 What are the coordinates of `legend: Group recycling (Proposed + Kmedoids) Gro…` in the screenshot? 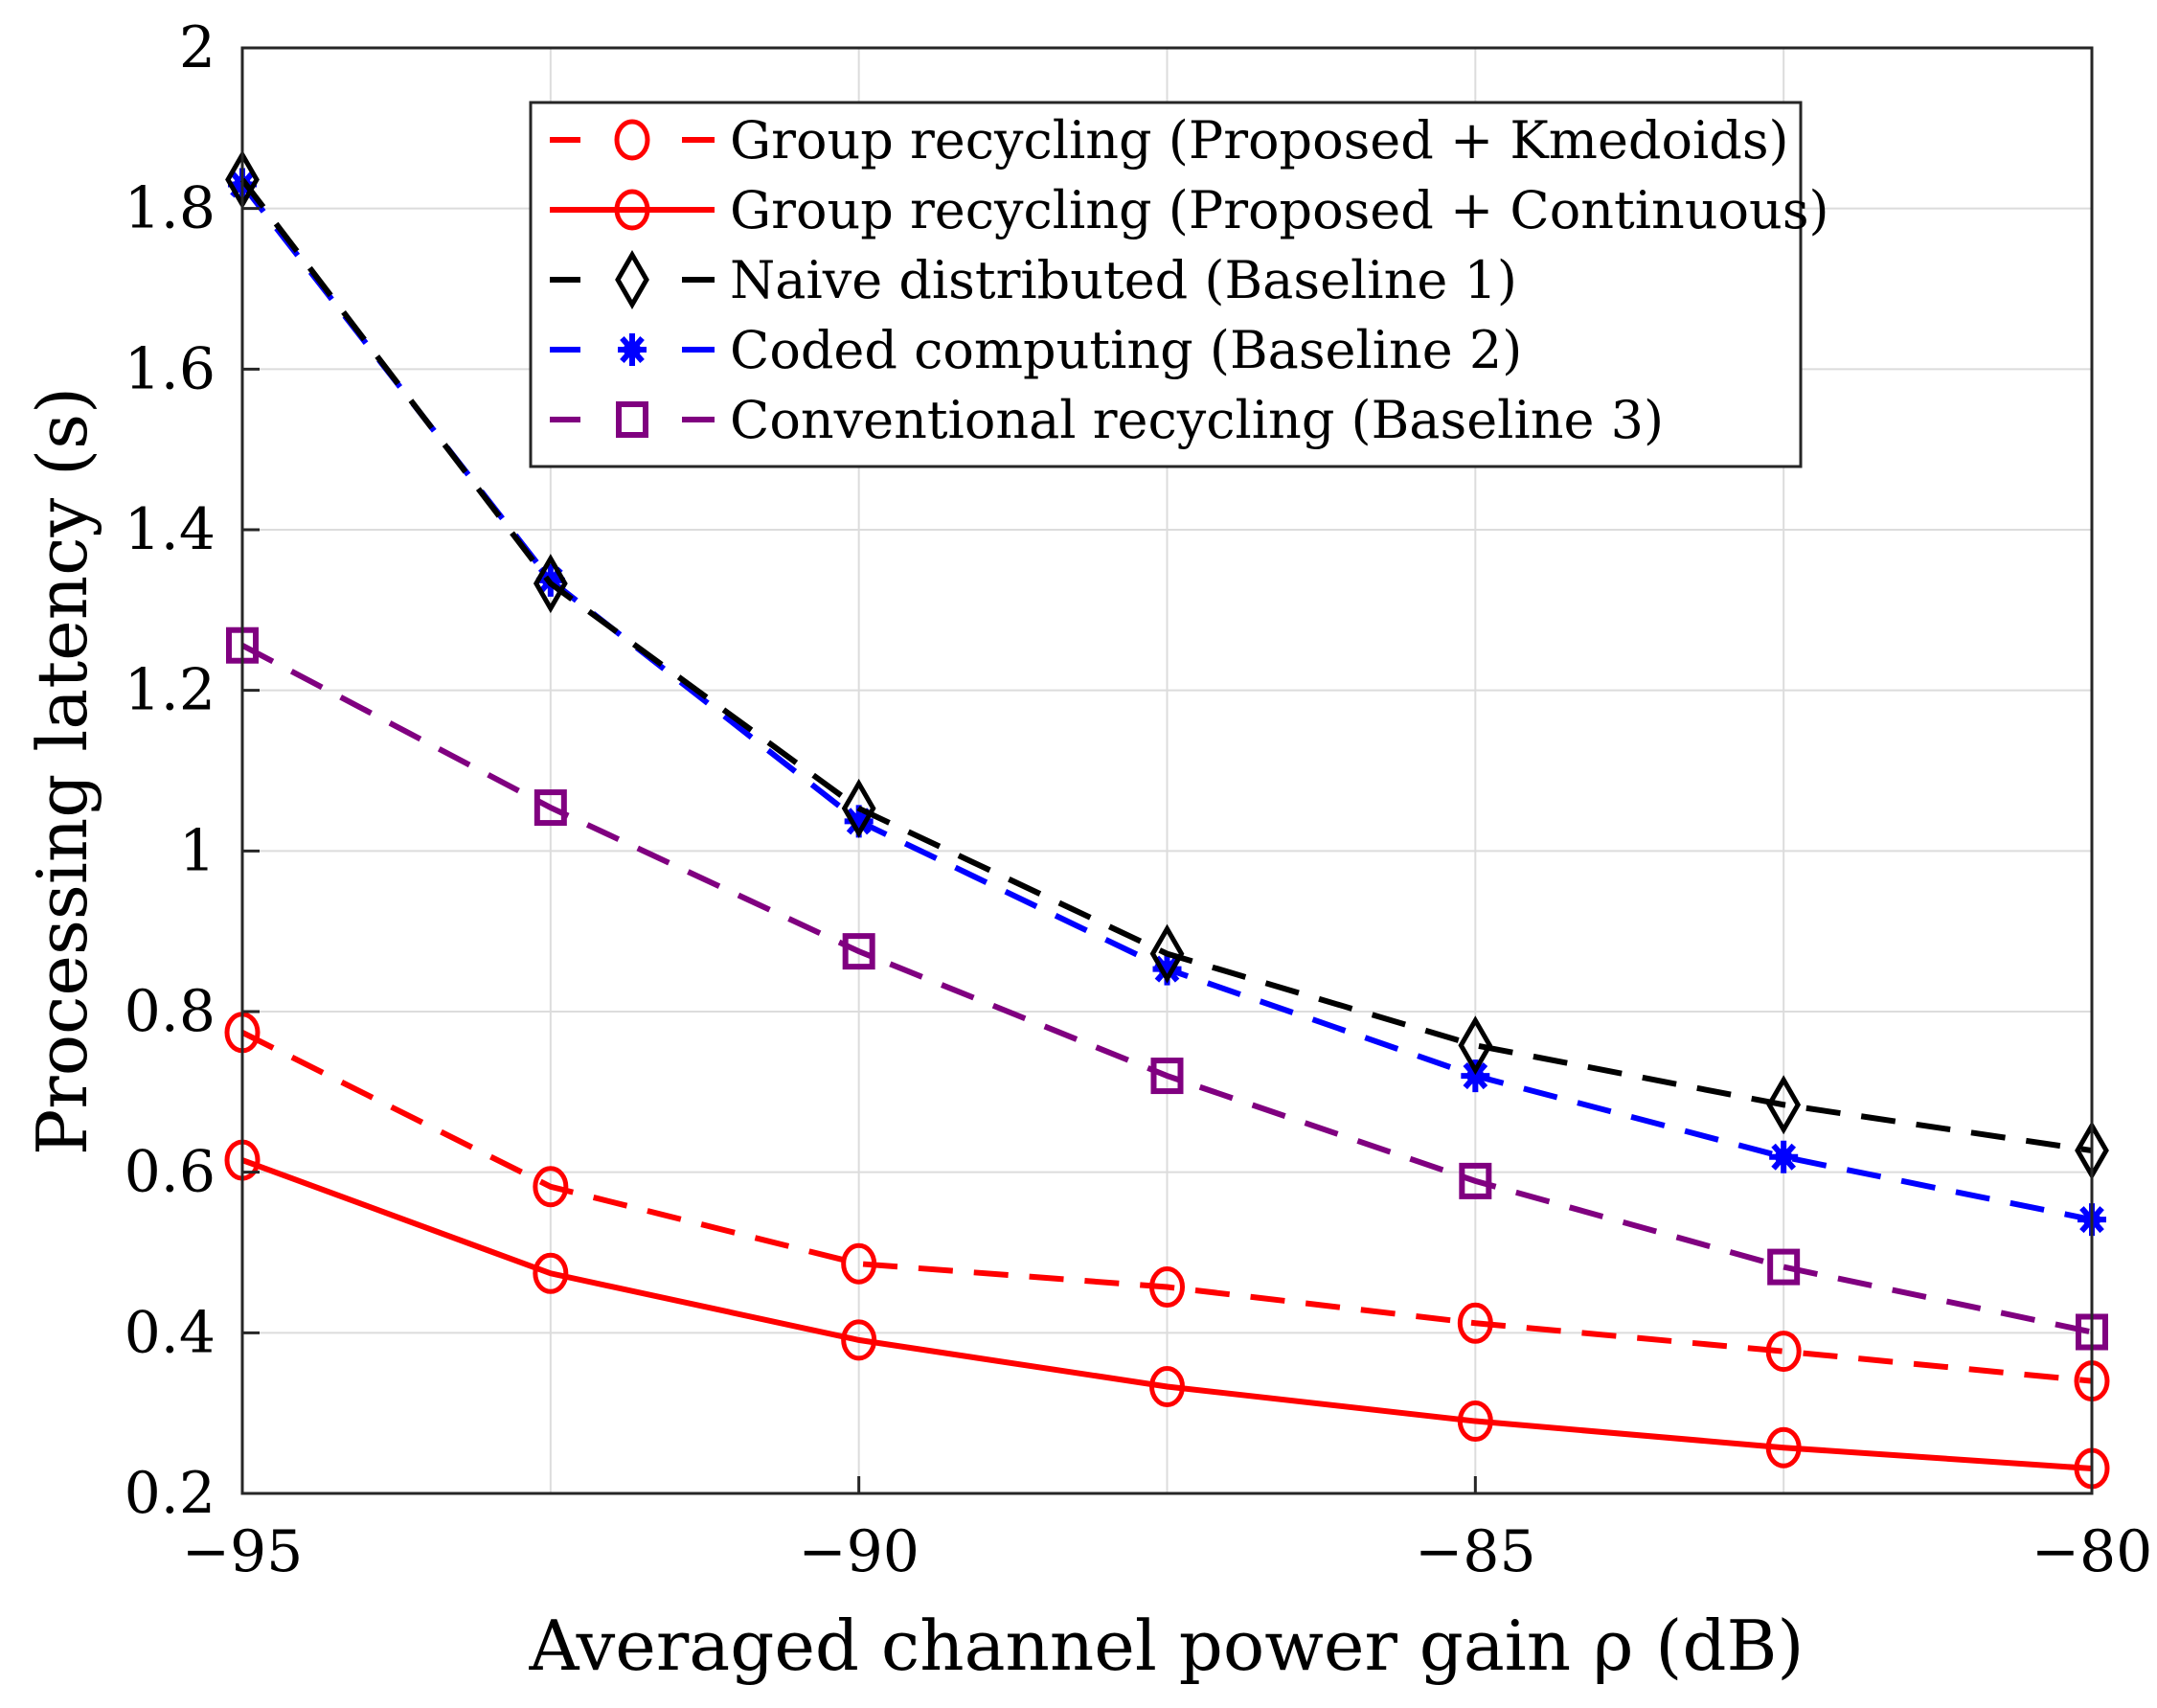 It's located at (1179, 284).